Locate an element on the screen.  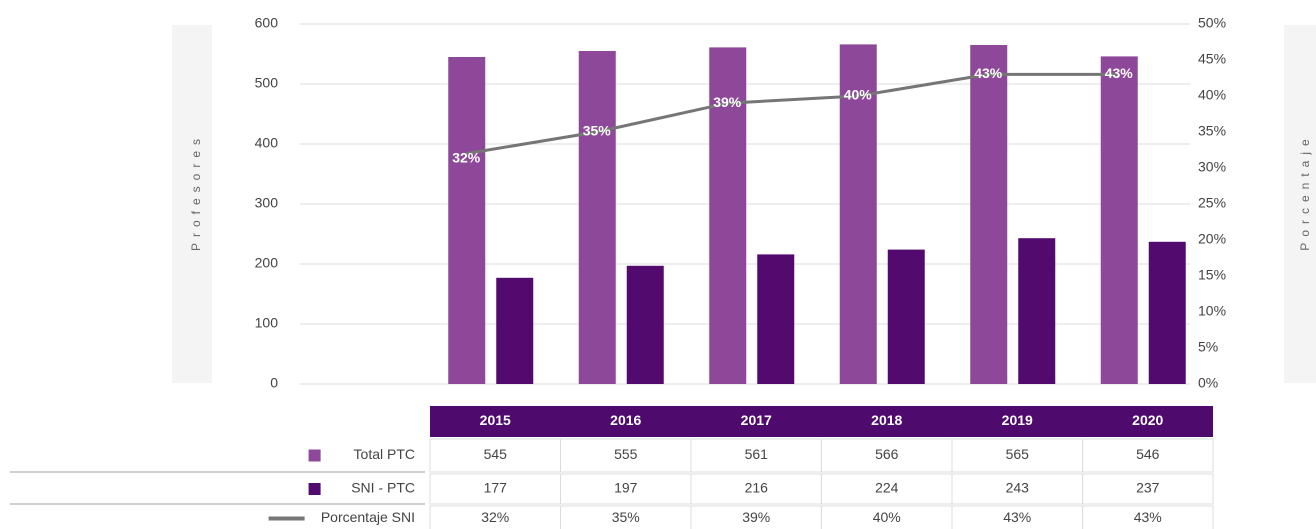
table-cell-text: 555 is located at coordinates (626, 454).